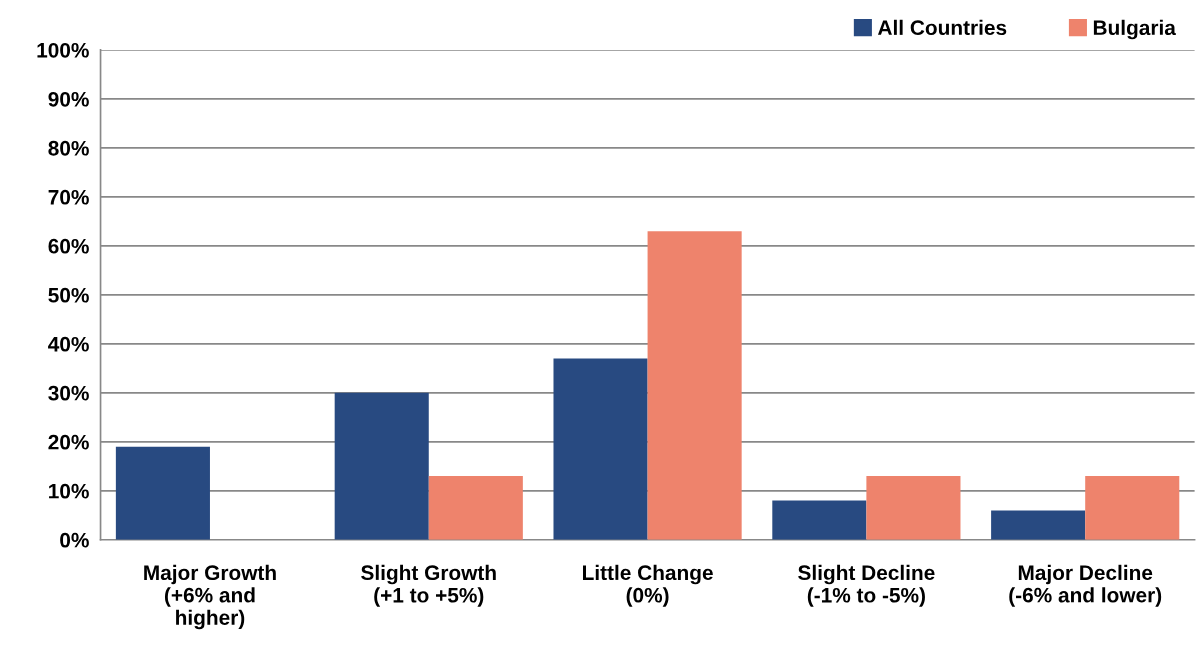 This screenshot has width=1197, height=648. What do you see at coordinates (68, 197) in the screenshot?
I see `y-tick-label: 70%` at bounding box center [68, 197].